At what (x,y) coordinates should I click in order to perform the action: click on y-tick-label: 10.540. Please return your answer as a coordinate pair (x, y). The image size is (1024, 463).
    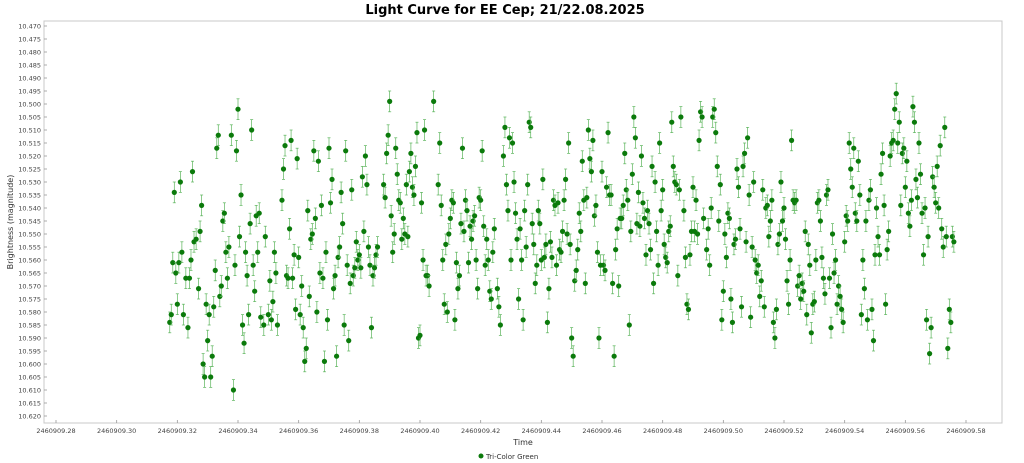
    Looking at the image, I should click on (29, 209).